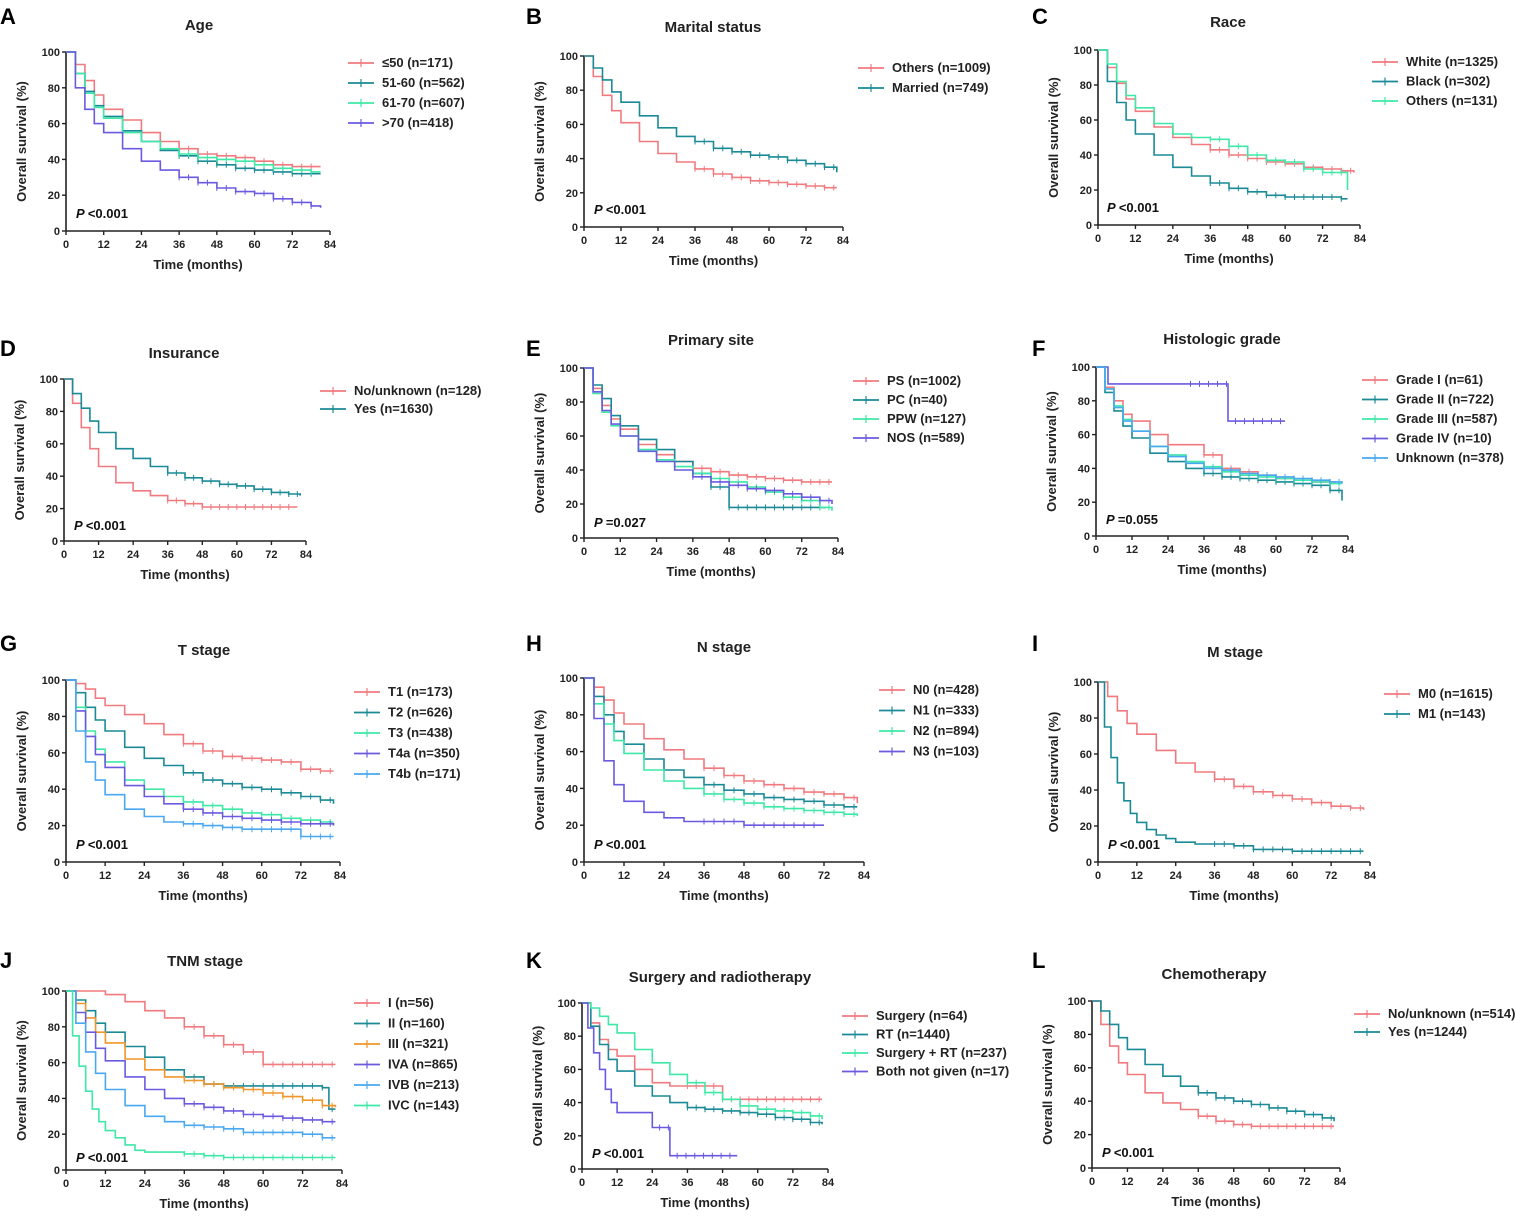  Describe the element at coordinates (1038, 348) in the screenshot. I see `panel-letter: F` at that location.